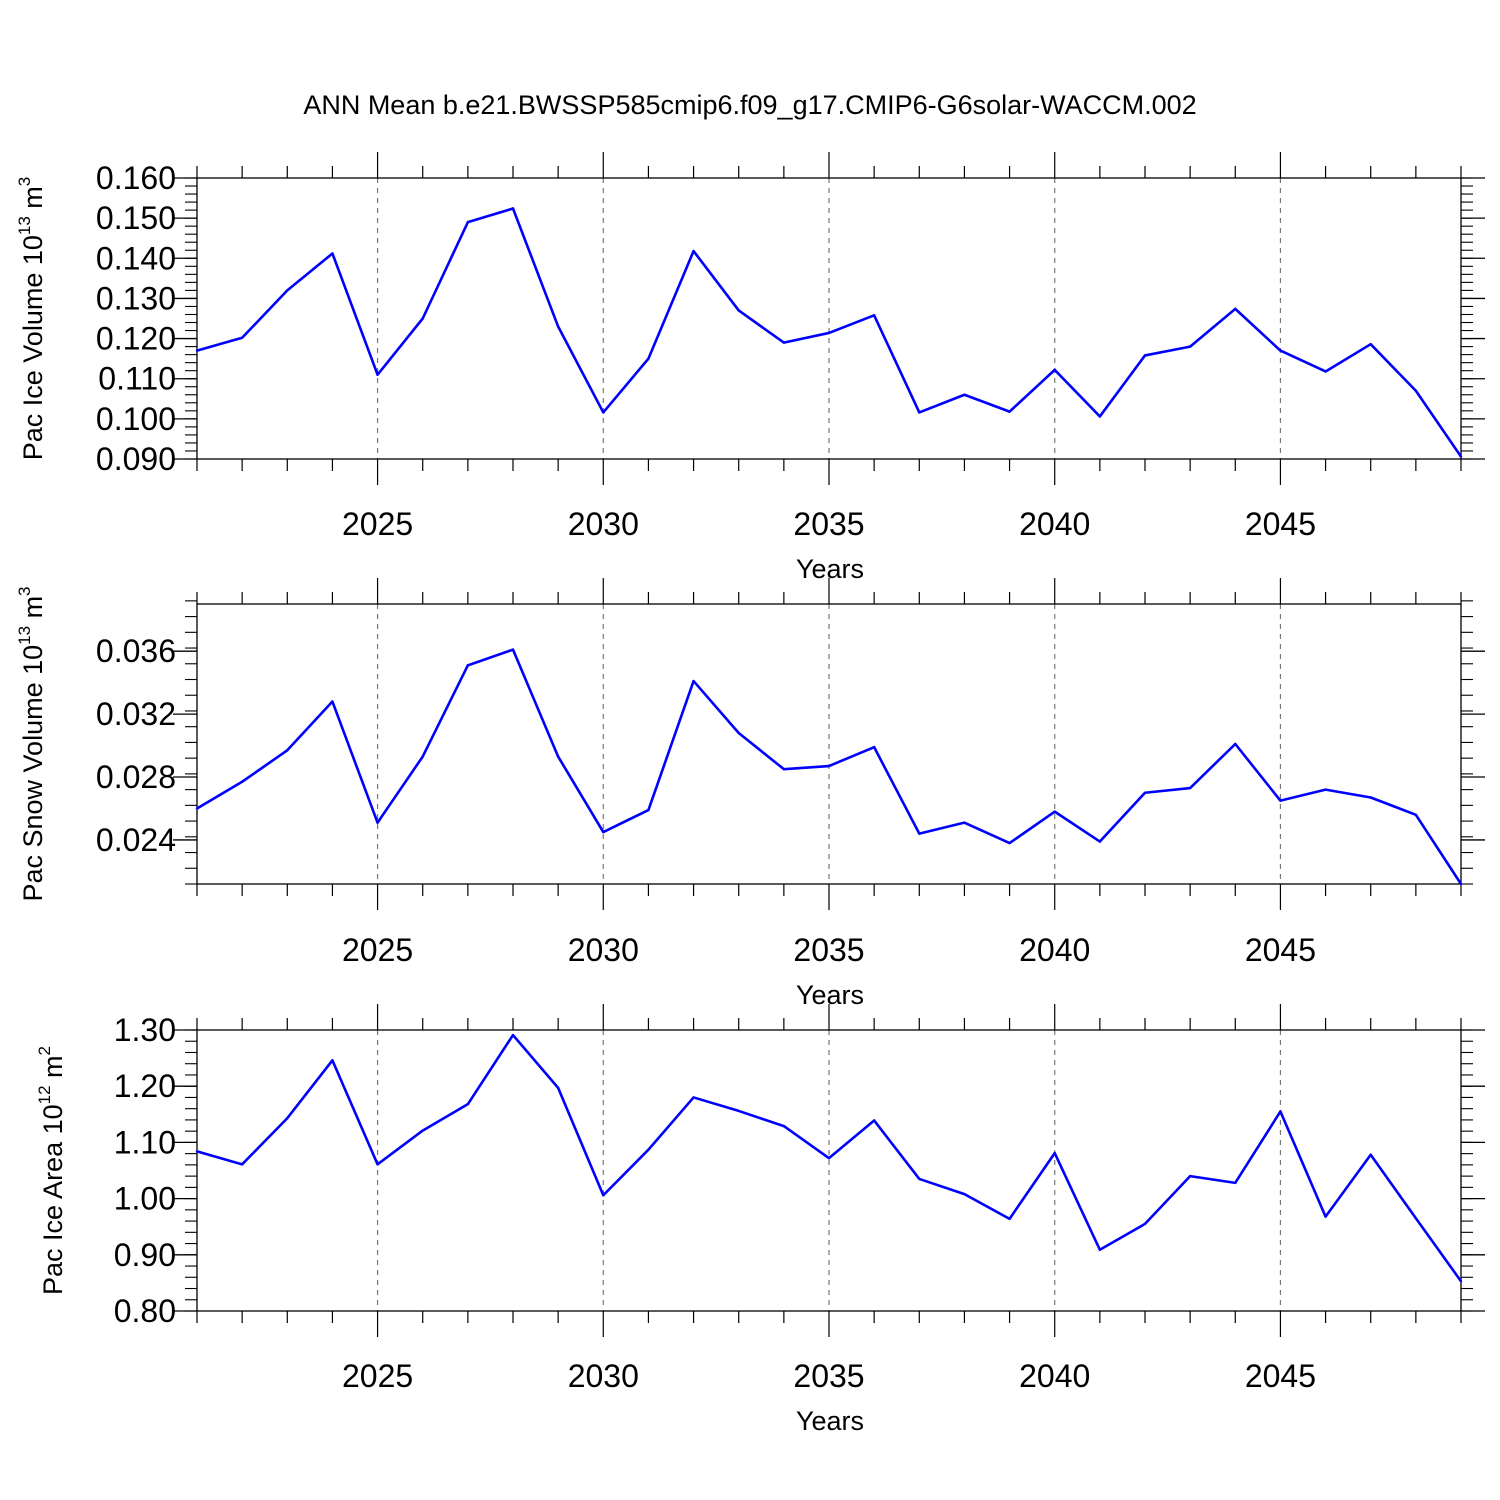  I want to click on y-tick-label: 0.090, so click(136, 459).